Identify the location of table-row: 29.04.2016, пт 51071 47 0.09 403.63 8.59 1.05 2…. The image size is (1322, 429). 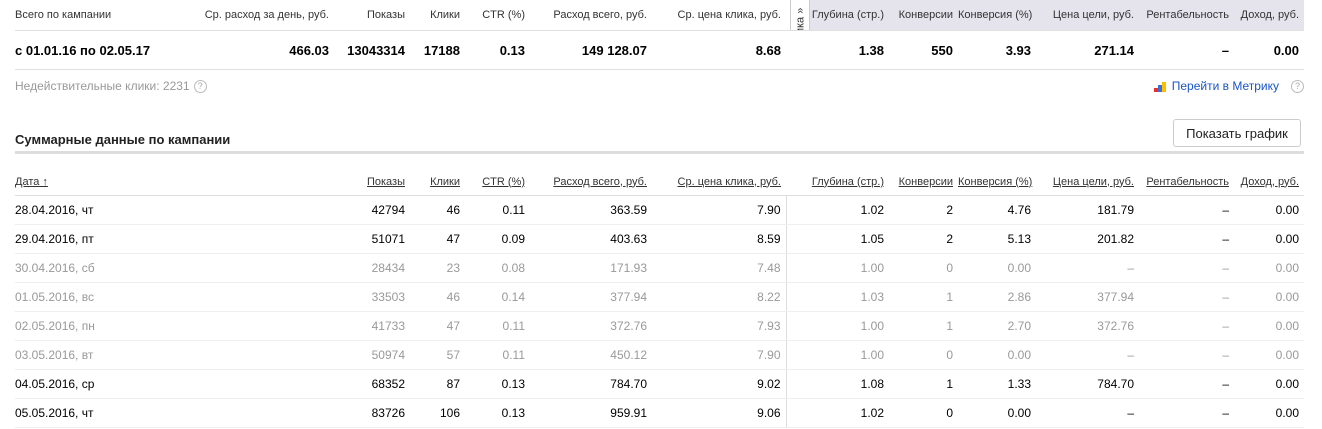
(659, 239).